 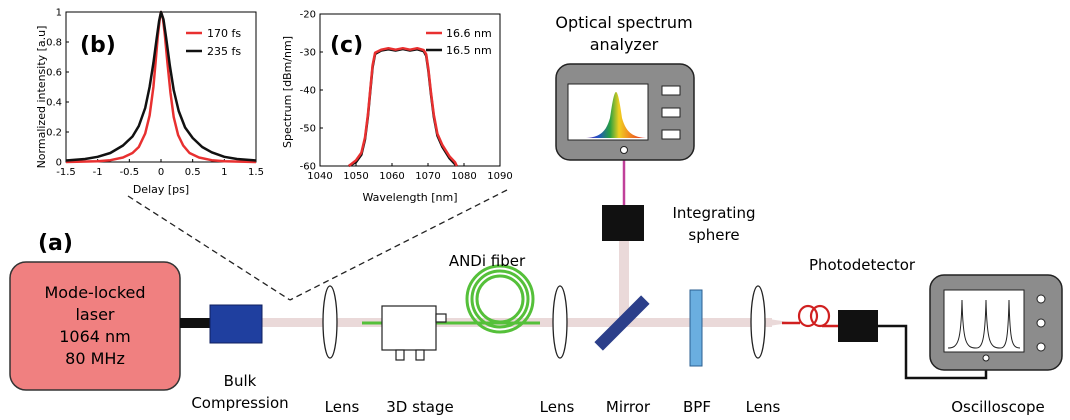 What do you see at coordinates (98, 172) in the screenshot?
I see `plot-b-xtick-label: -1` at bounding box center [98, 172].